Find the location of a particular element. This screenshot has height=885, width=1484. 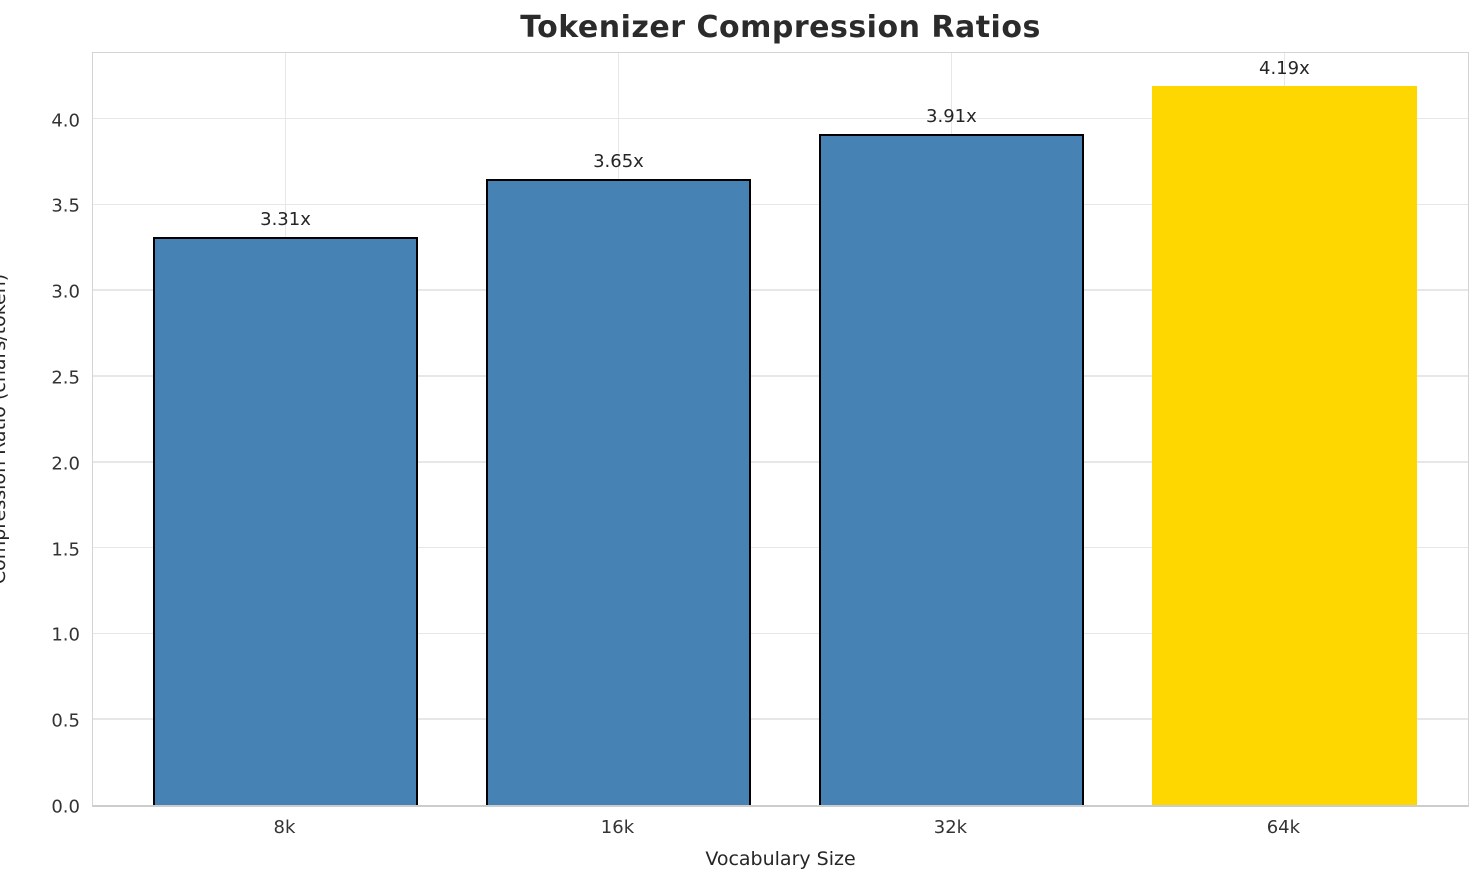

bar-8k is located at coordinates (285, 521).